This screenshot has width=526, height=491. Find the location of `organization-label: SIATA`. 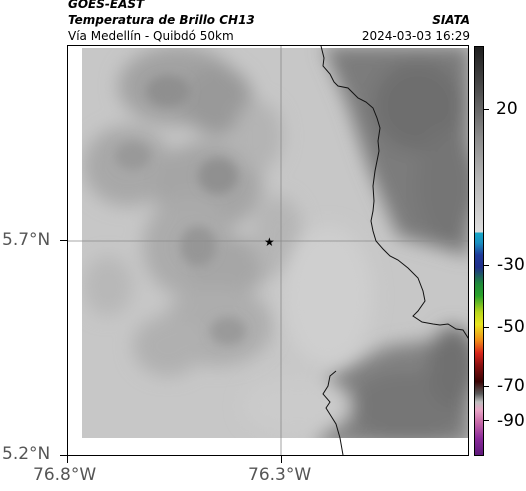

organization-label: SIATA is located at coordinates (451, 20).